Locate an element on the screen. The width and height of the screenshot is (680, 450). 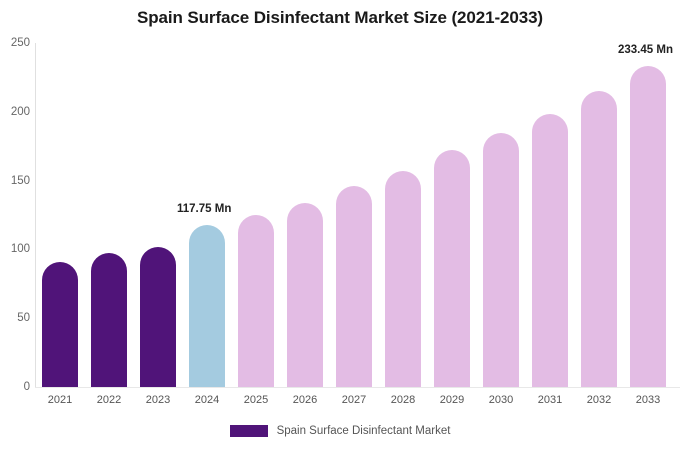
bar-2025 is located at coordinates (256, 301).